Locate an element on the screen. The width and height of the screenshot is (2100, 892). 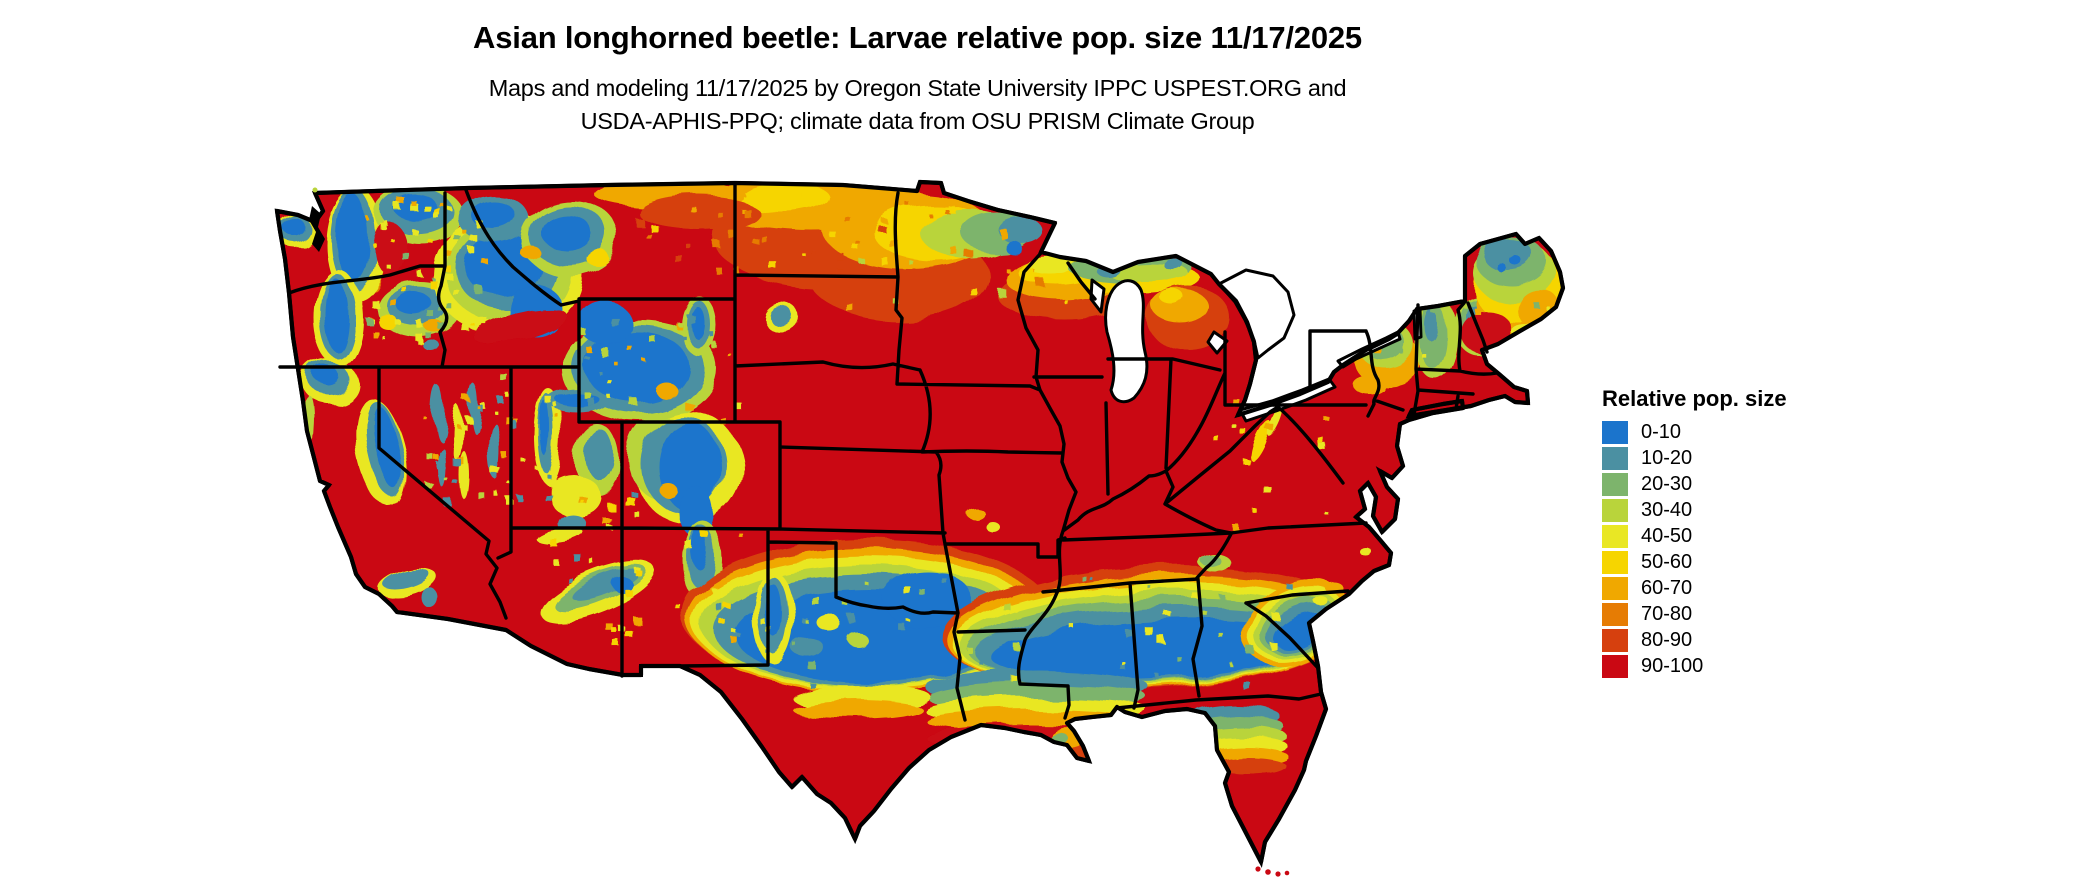
legend-label: 20-30 is located at coordinates (1667, 484).